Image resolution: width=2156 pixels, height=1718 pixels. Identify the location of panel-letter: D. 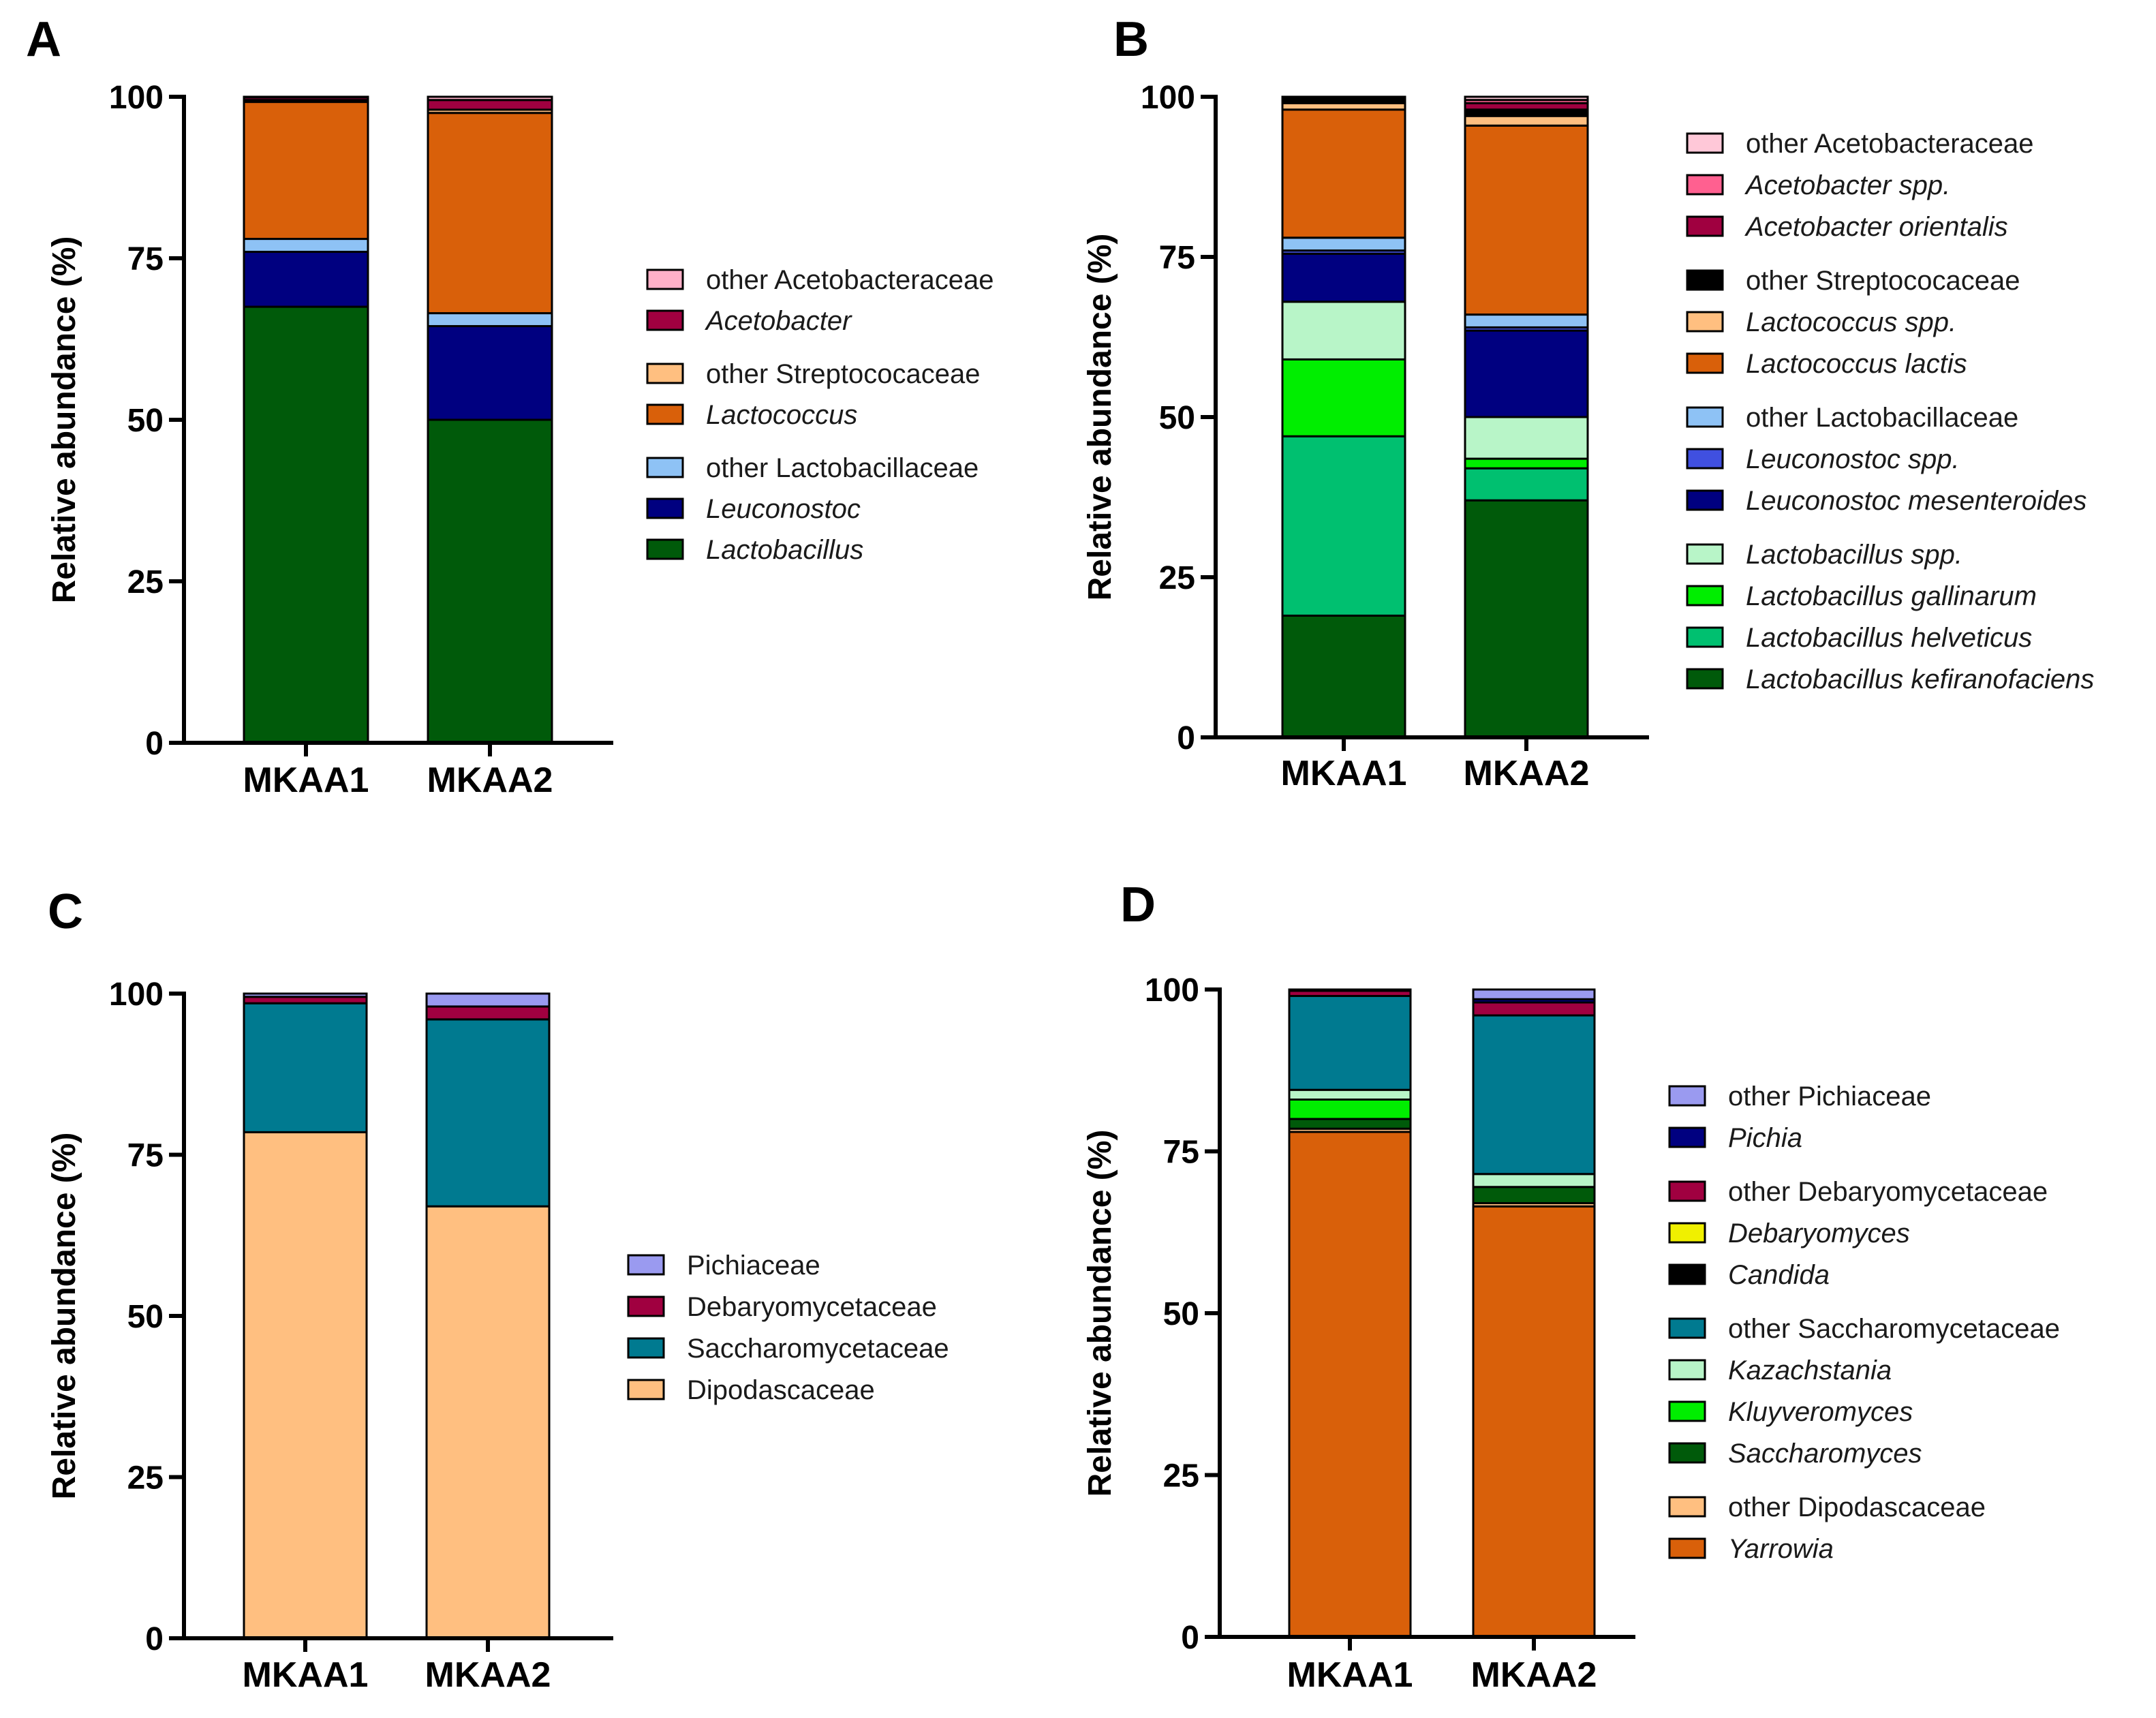
(1138, 905).